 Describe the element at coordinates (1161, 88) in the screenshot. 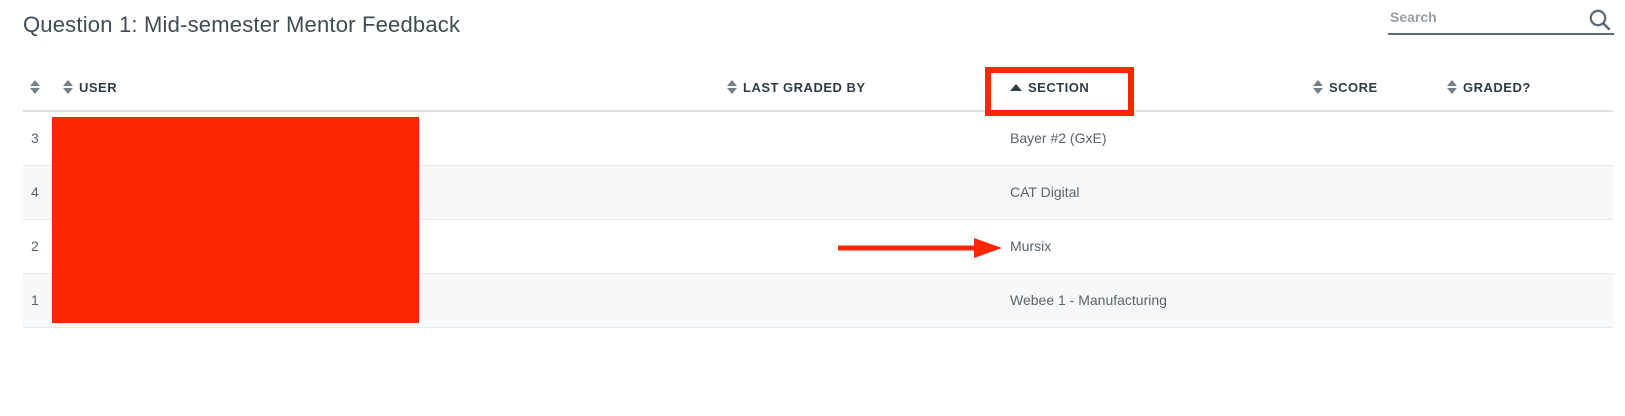

I see `column-header-section: SECTION` at that location.